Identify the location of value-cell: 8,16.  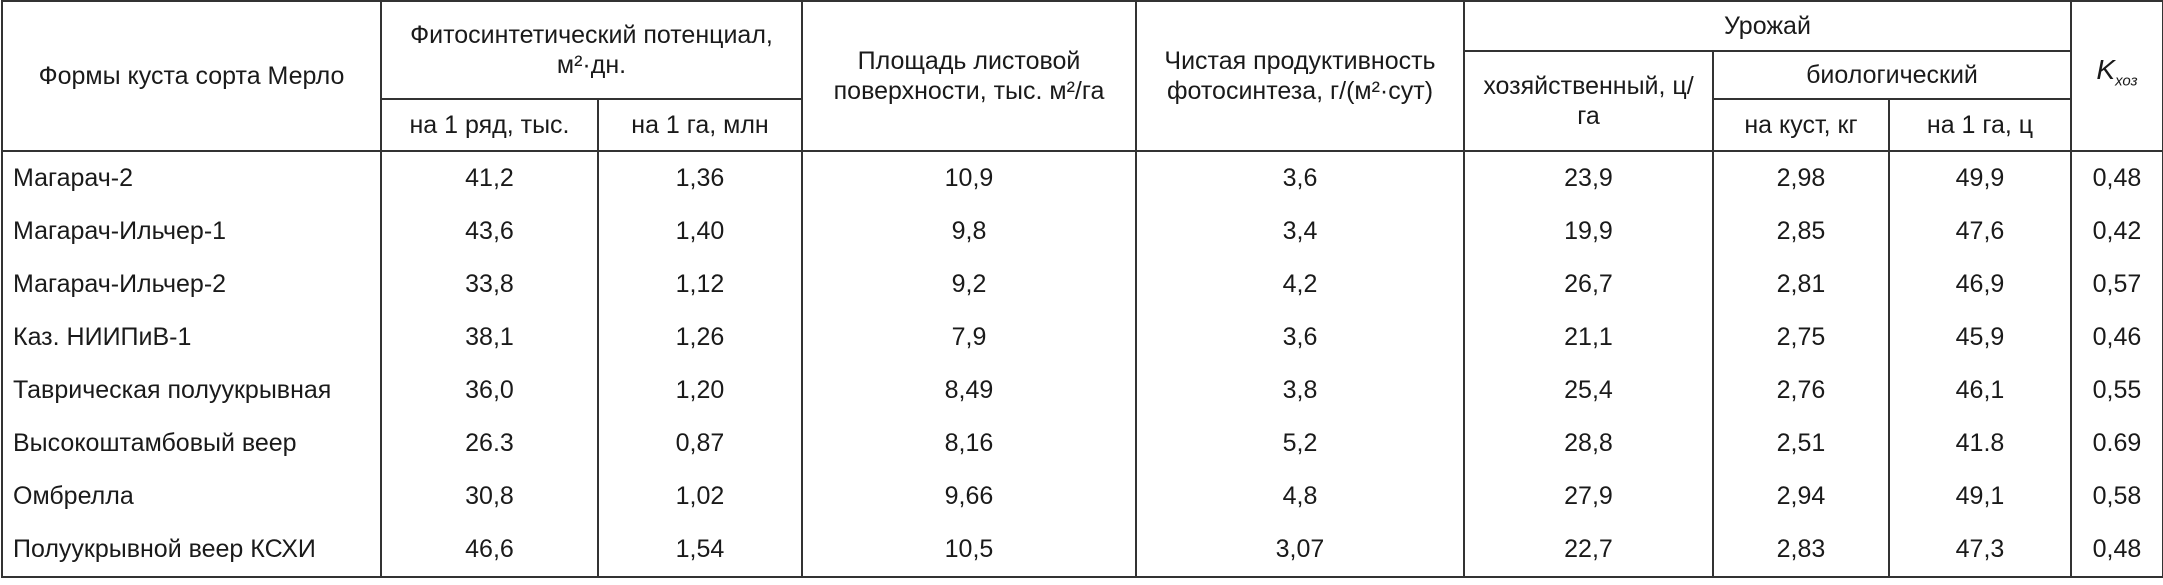
(969, 443).